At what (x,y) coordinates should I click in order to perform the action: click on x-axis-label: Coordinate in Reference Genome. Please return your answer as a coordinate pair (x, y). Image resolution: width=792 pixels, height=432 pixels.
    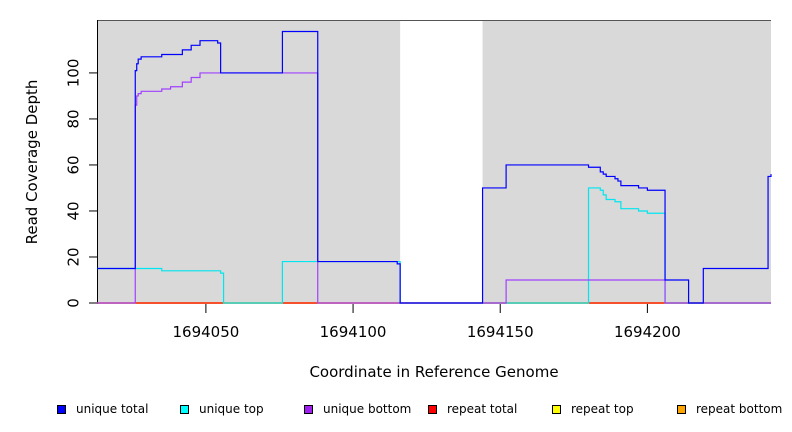
    Looking at the image, I should click on (433, 372).